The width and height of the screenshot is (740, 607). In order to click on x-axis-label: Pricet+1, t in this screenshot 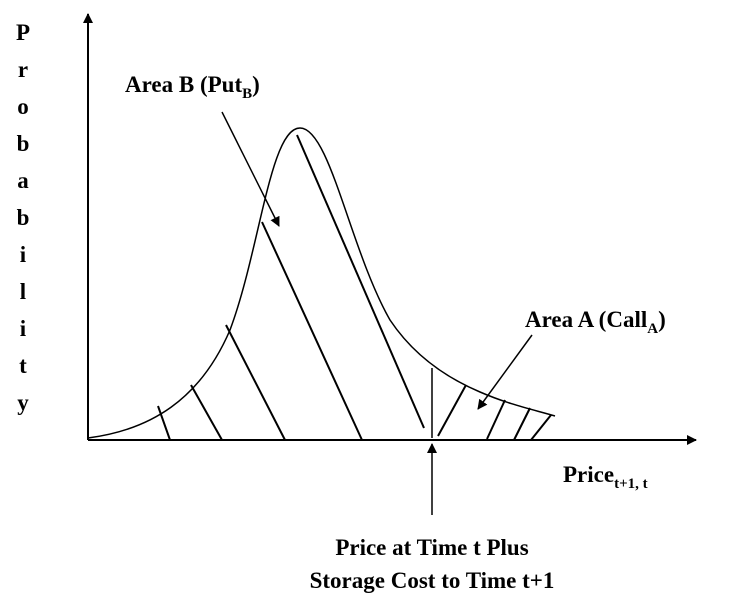, I will do `click(605, 477)`.